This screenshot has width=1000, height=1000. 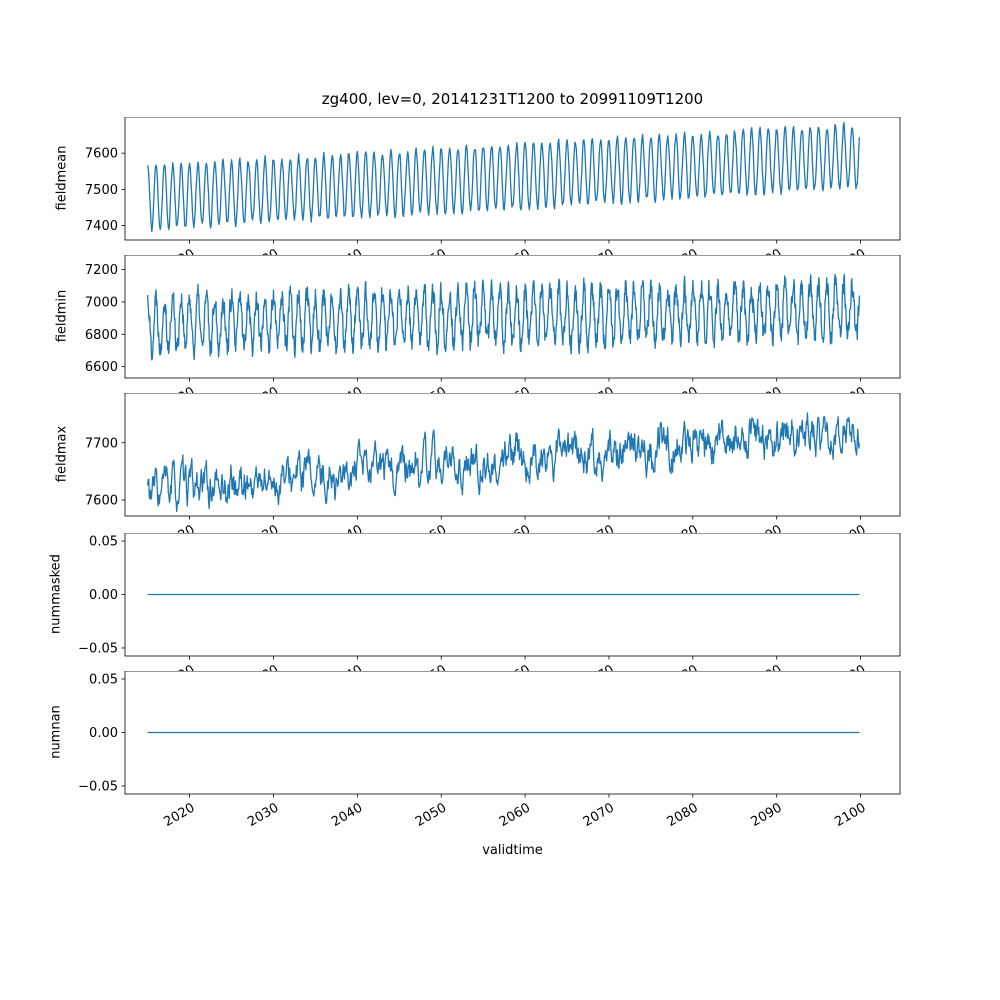 I want to click on y-tick-label: 6600, so click(x=101, y=367).